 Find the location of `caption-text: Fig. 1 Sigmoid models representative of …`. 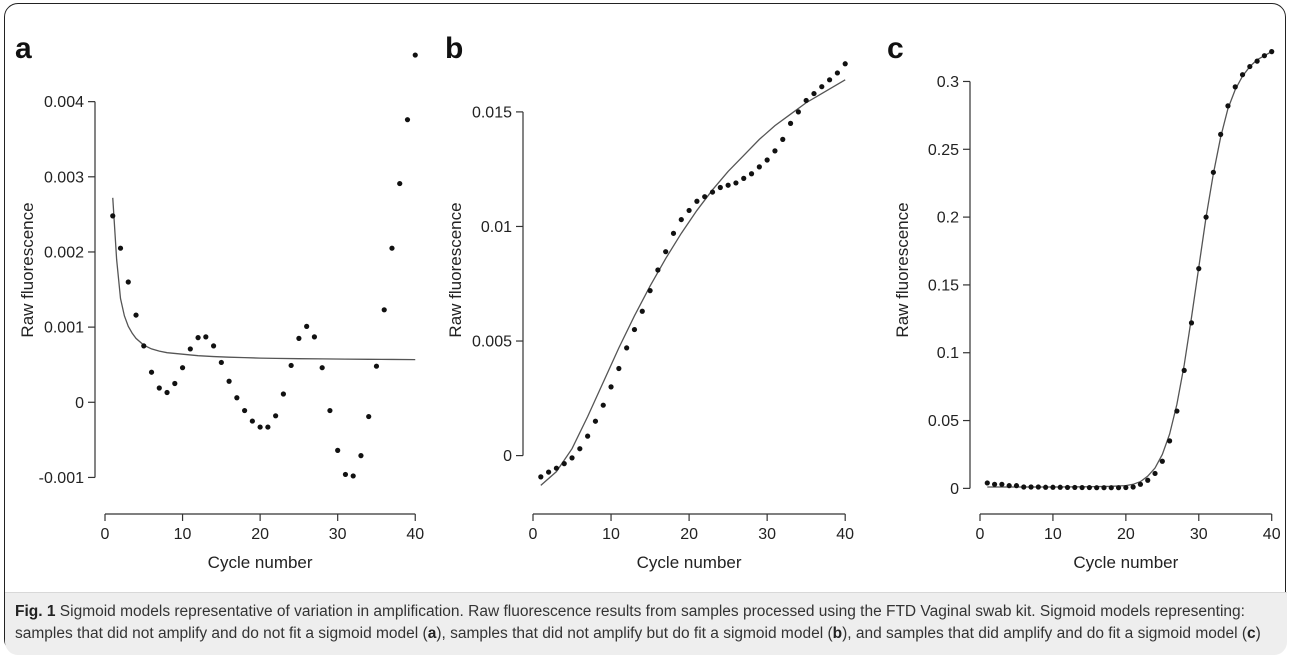

caption-text: Fig. 1 Sigmoid models representative of … is located at coordinates (646, 623).